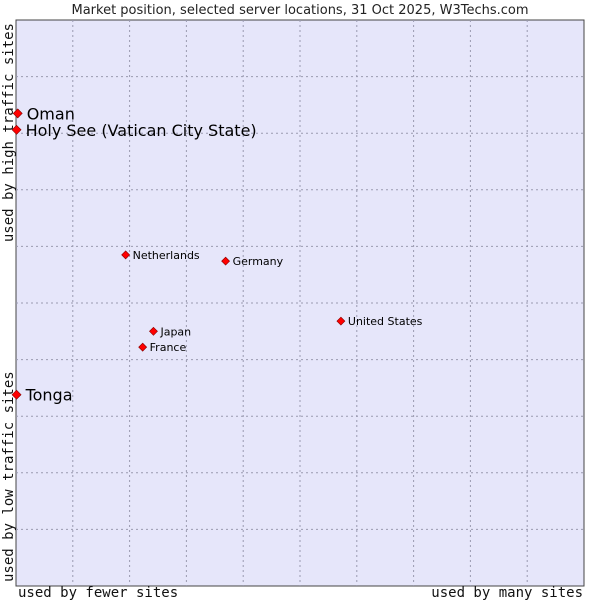  What do you see at coordinates (168, 347) in the screenshot?
I see `point-label-france: France` at bounding box center [168, 347].